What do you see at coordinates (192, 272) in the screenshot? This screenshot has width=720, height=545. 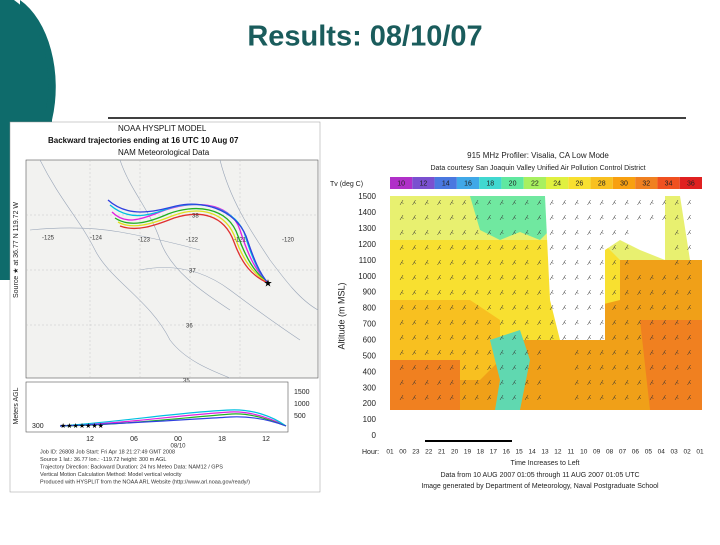 I see `latitude-label: 37` at bounding box center [192, 272].